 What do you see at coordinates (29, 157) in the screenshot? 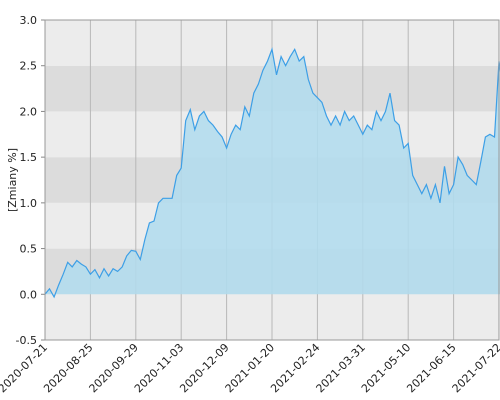
I see `y-tick-label: 1.5` at bounding box center [29, 157].